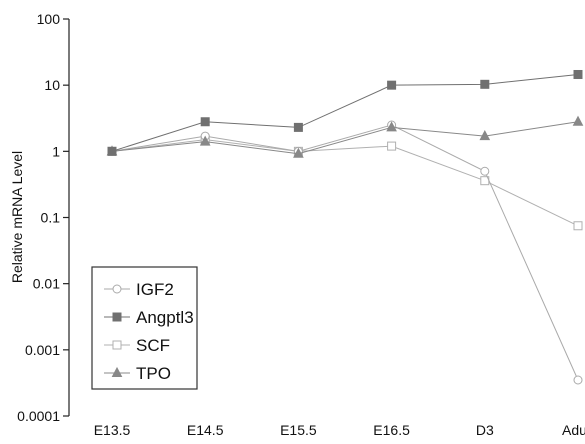 The width and height of the screenshot is (585, 444). I want to click on legend-label-tpo: TPO, so click(153, 373).